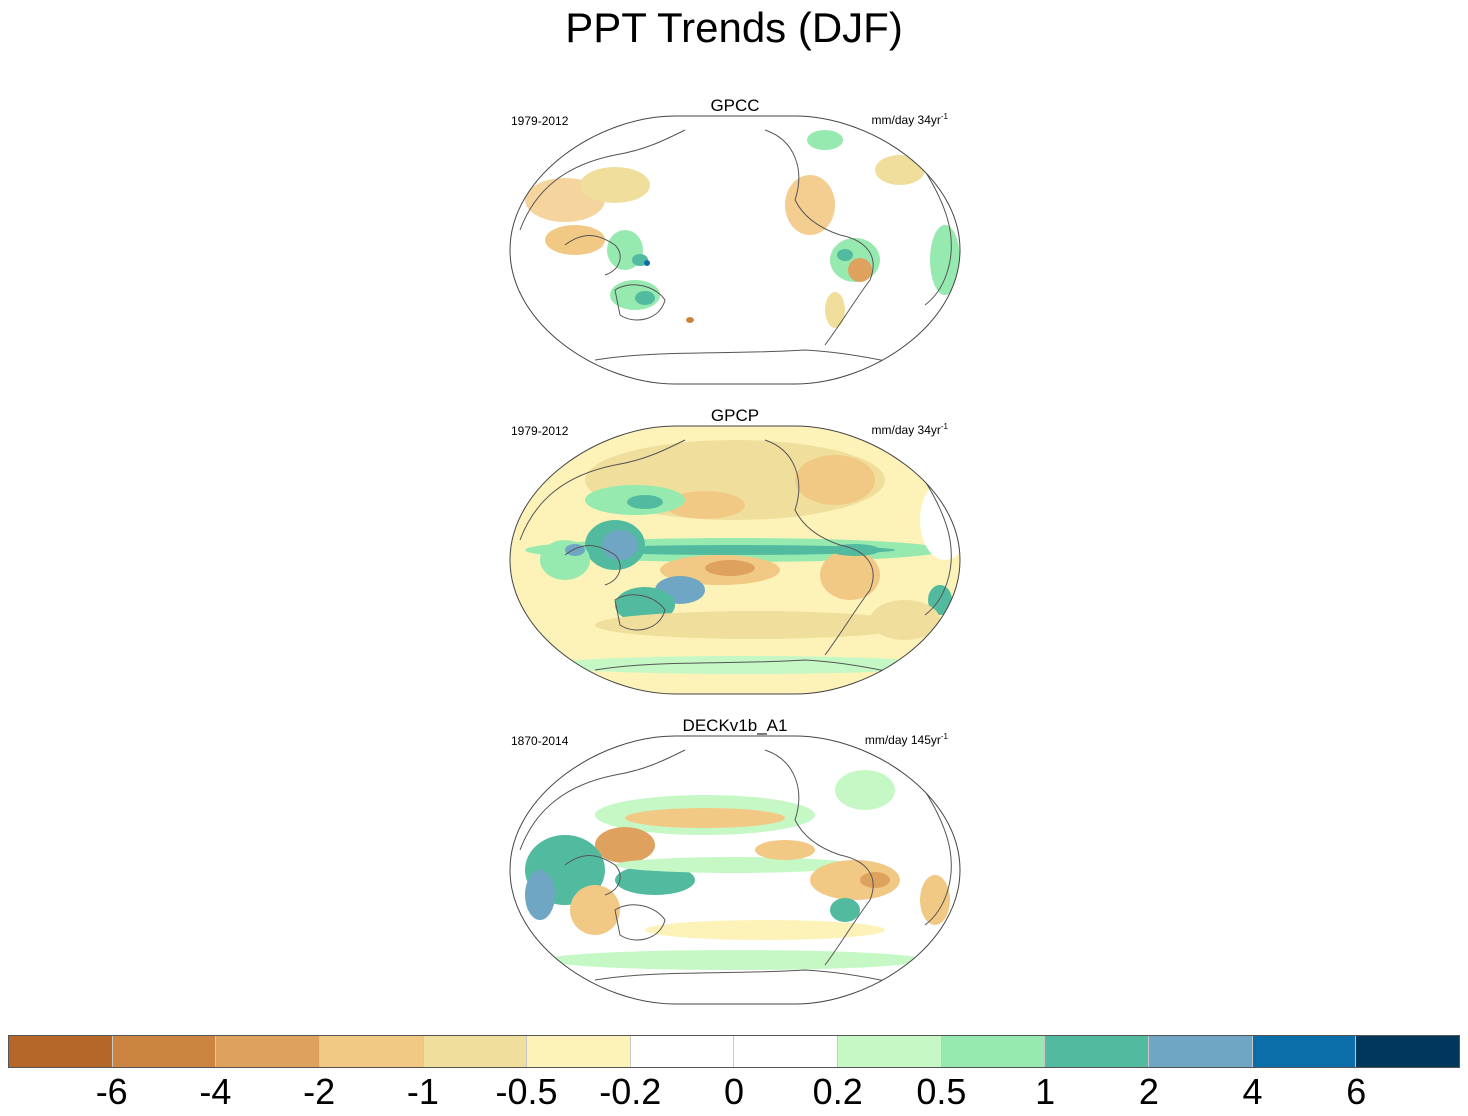 The height and width of the screenshot is (1116, 1468). I want to click on map-panel-gpcp: GPCP 1979-2012 mm/day 34yr-1, so click(735, 558).